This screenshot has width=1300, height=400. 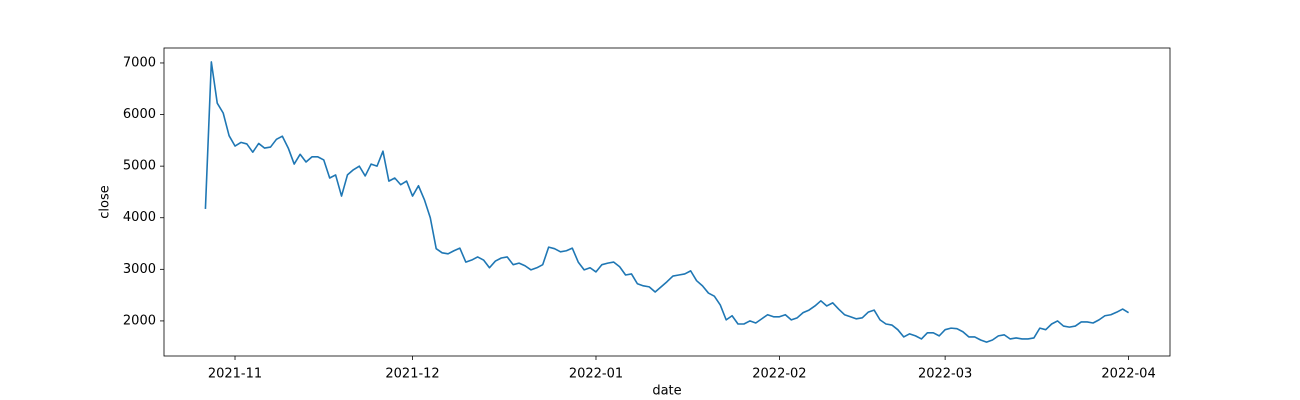 What do you see at coordinates (139, 62) in the screenshot?
I see `y-tick-label: 7000` at bounding box center [139, 62].